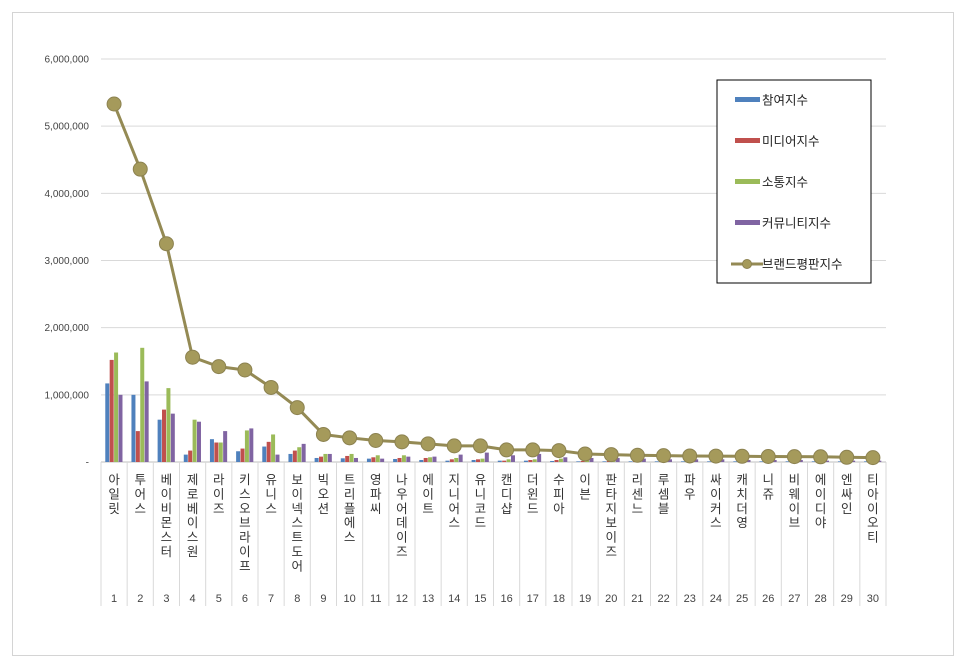 This screenshot has height=668, width=966. What do you see at coordinates (67, 194) in the screenshot?
I see `y-tick-label: 4,000,000` at bounding box center [67, 194].